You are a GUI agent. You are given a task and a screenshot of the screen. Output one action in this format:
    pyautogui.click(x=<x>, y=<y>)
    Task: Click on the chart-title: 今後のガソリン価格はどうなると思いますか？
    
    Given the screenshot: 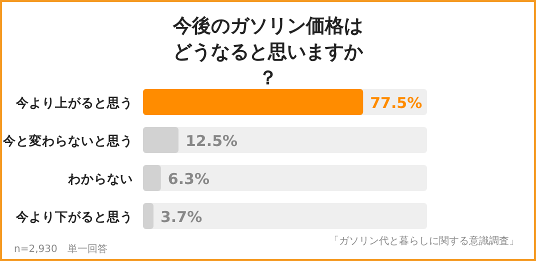 What is the action you would take?
    pyautogui.click(x=268, y=52)
    